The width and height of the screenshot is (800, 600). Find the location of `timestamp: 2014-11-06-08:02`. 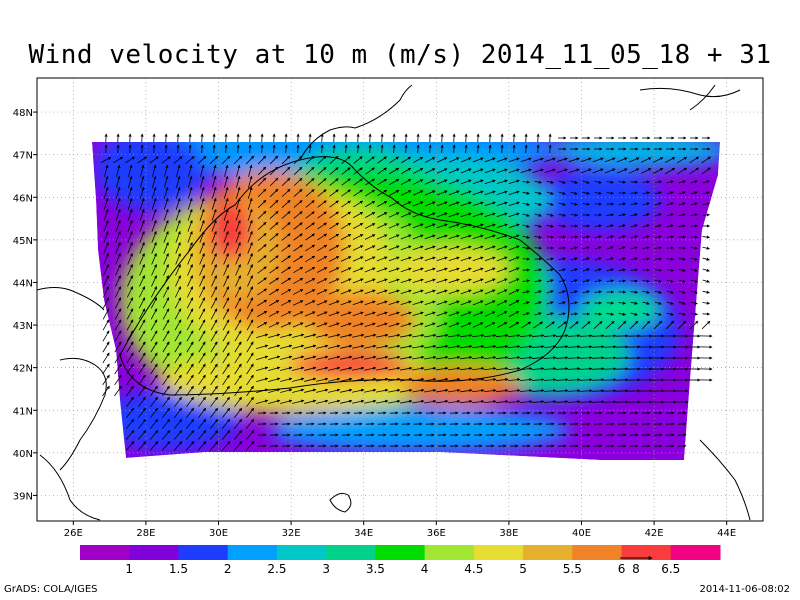

timestamp: 2014-11-06-08:02 is located at coordinates (744, 589).